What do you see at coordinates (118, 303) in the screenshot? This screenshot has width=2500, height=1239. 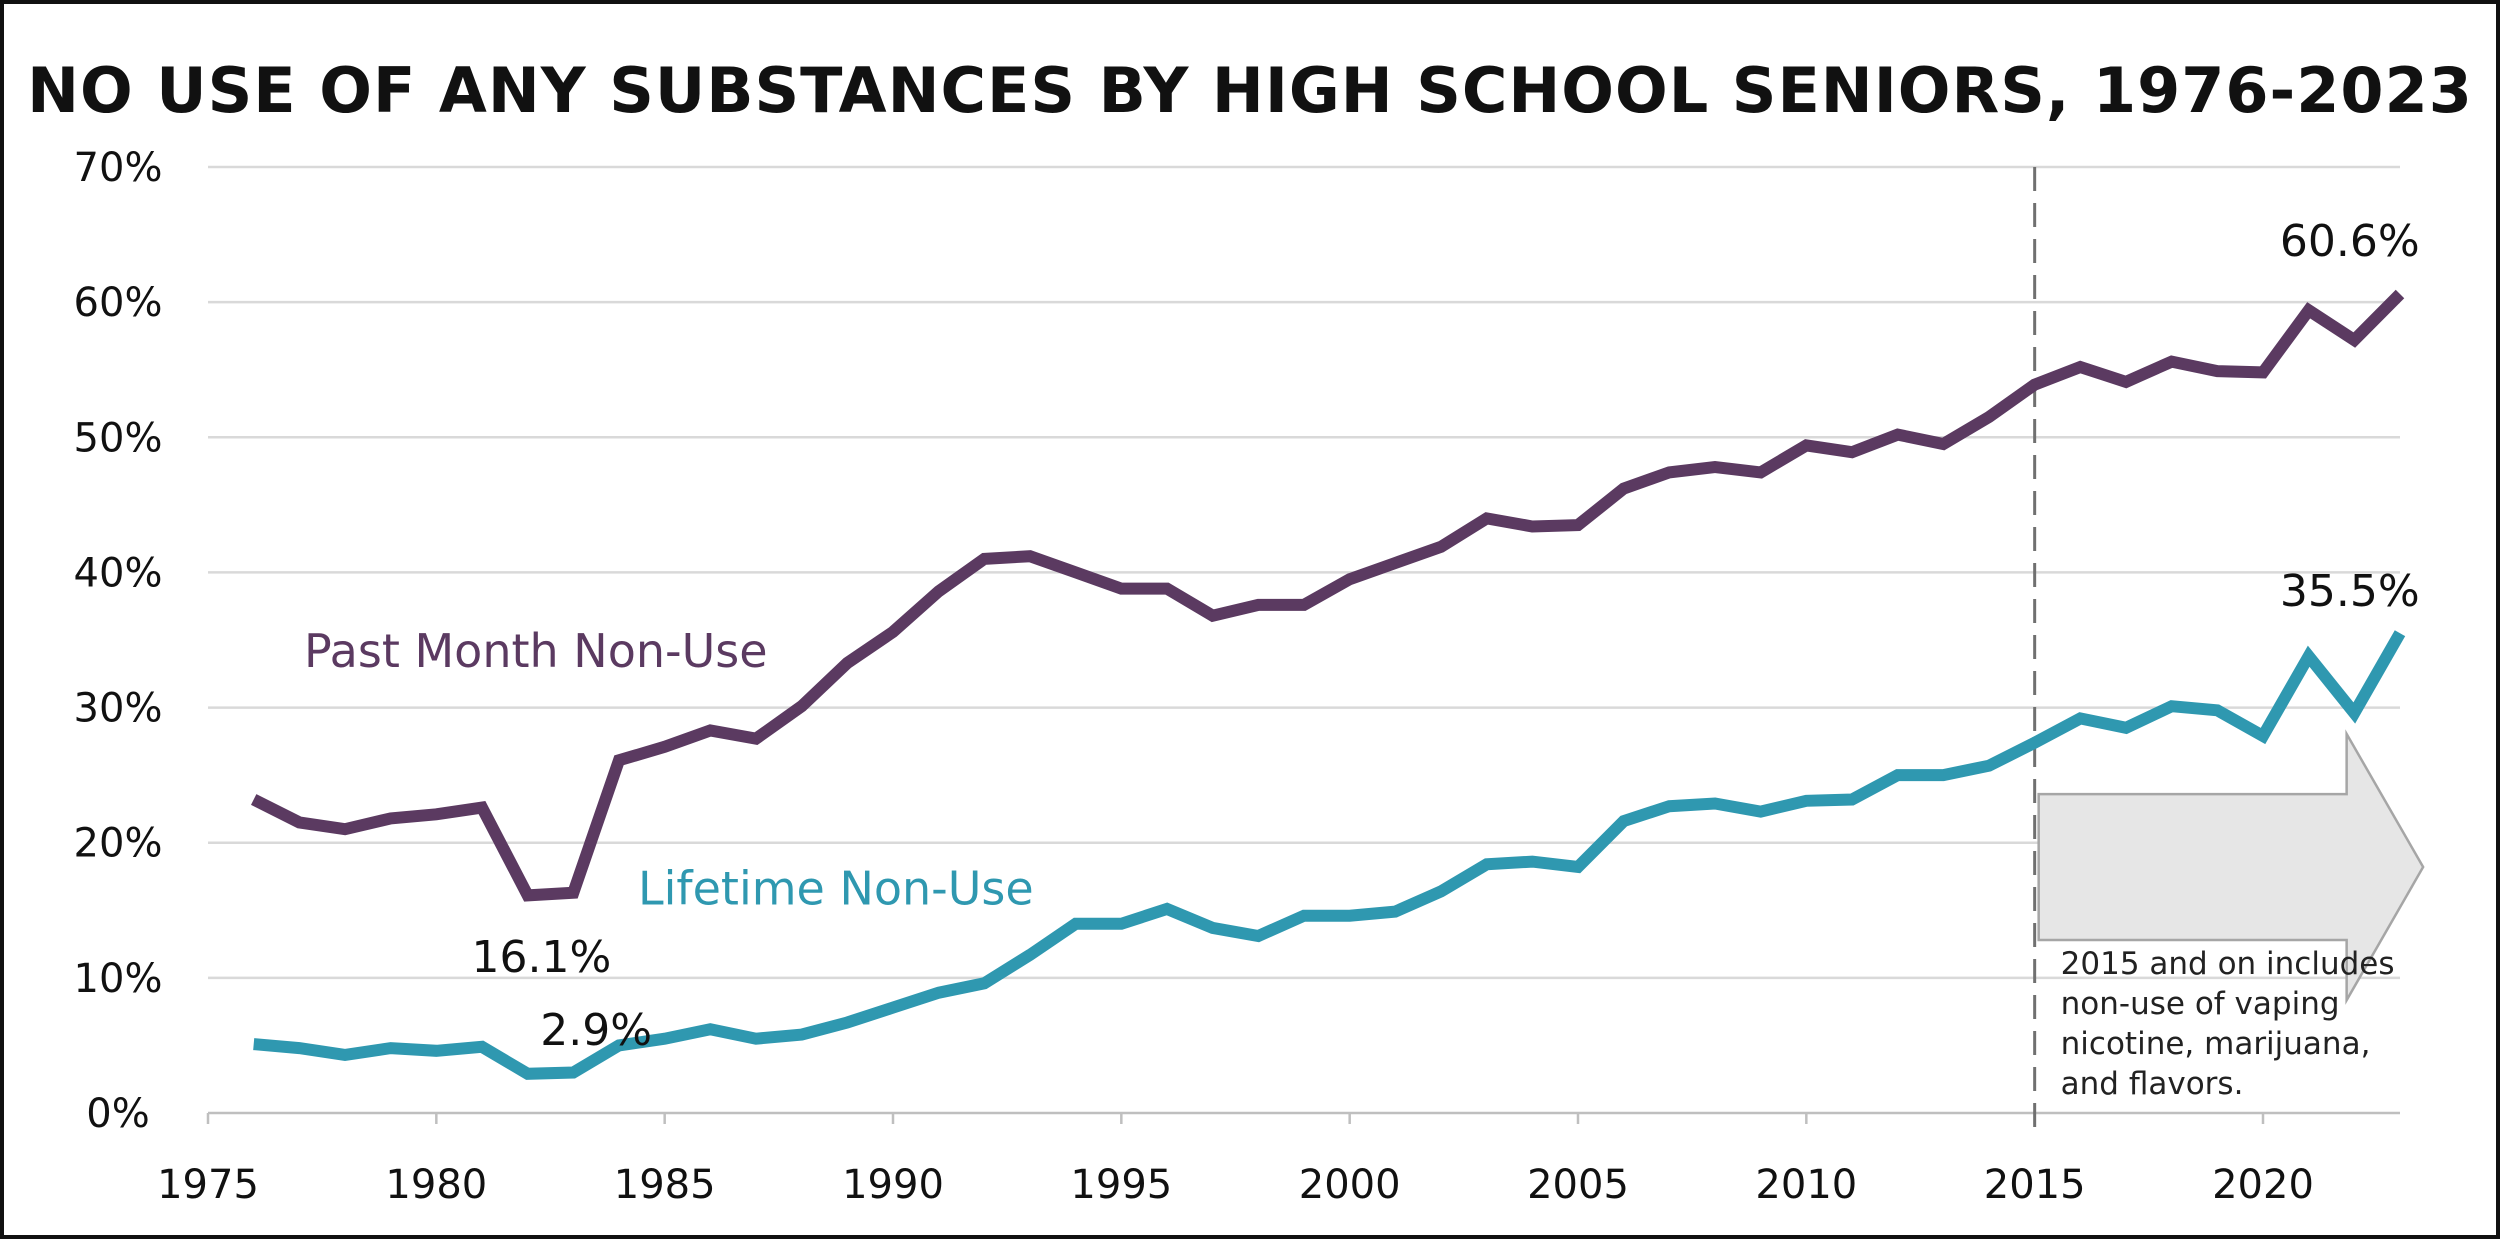 I see `y-tick-label: 60%` at bounding box center [118, 303].